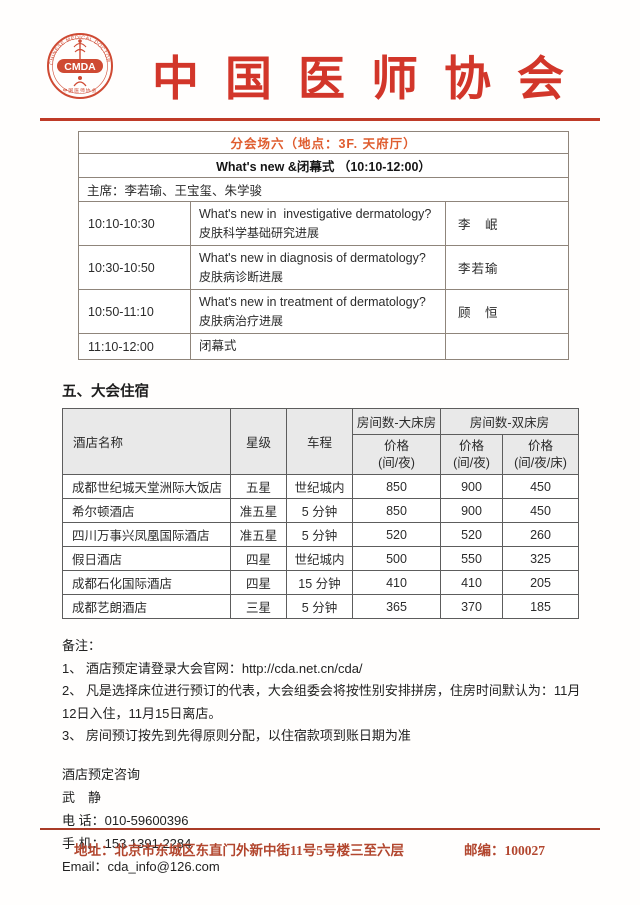  I want to click on page-title: 中国医师协会, so click(371, 80).